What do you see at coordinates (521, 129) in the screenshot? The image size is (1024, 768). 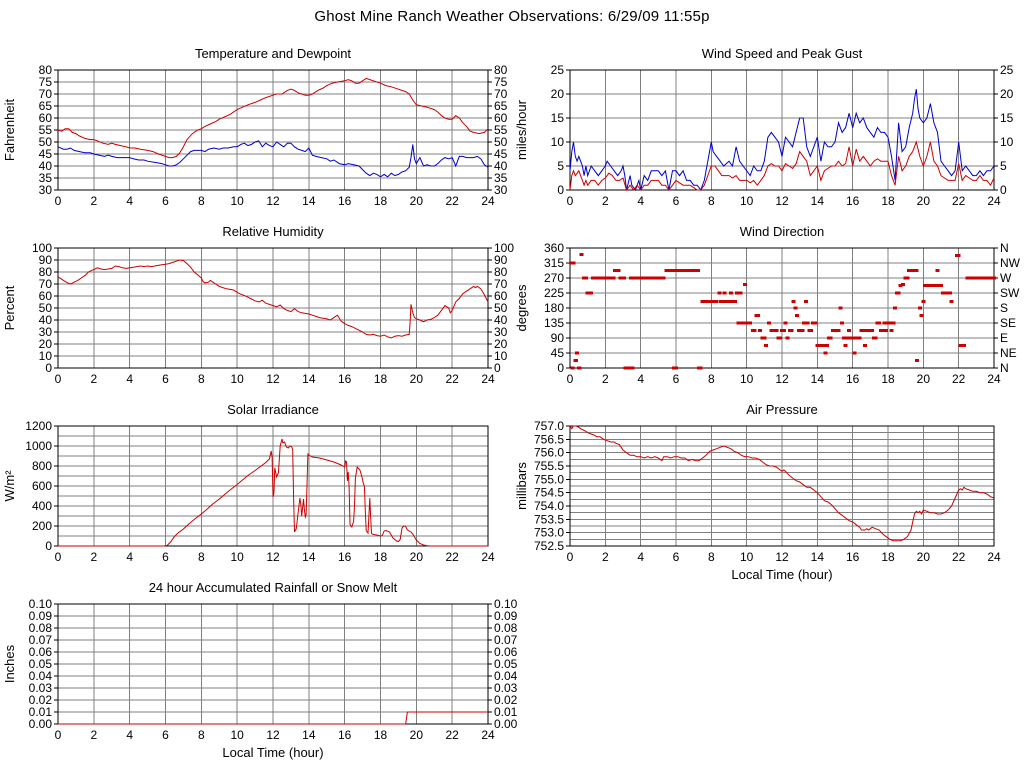 I see `wind-speed-gust-ylabel: miles/hour` at bounding box center [521, 129].